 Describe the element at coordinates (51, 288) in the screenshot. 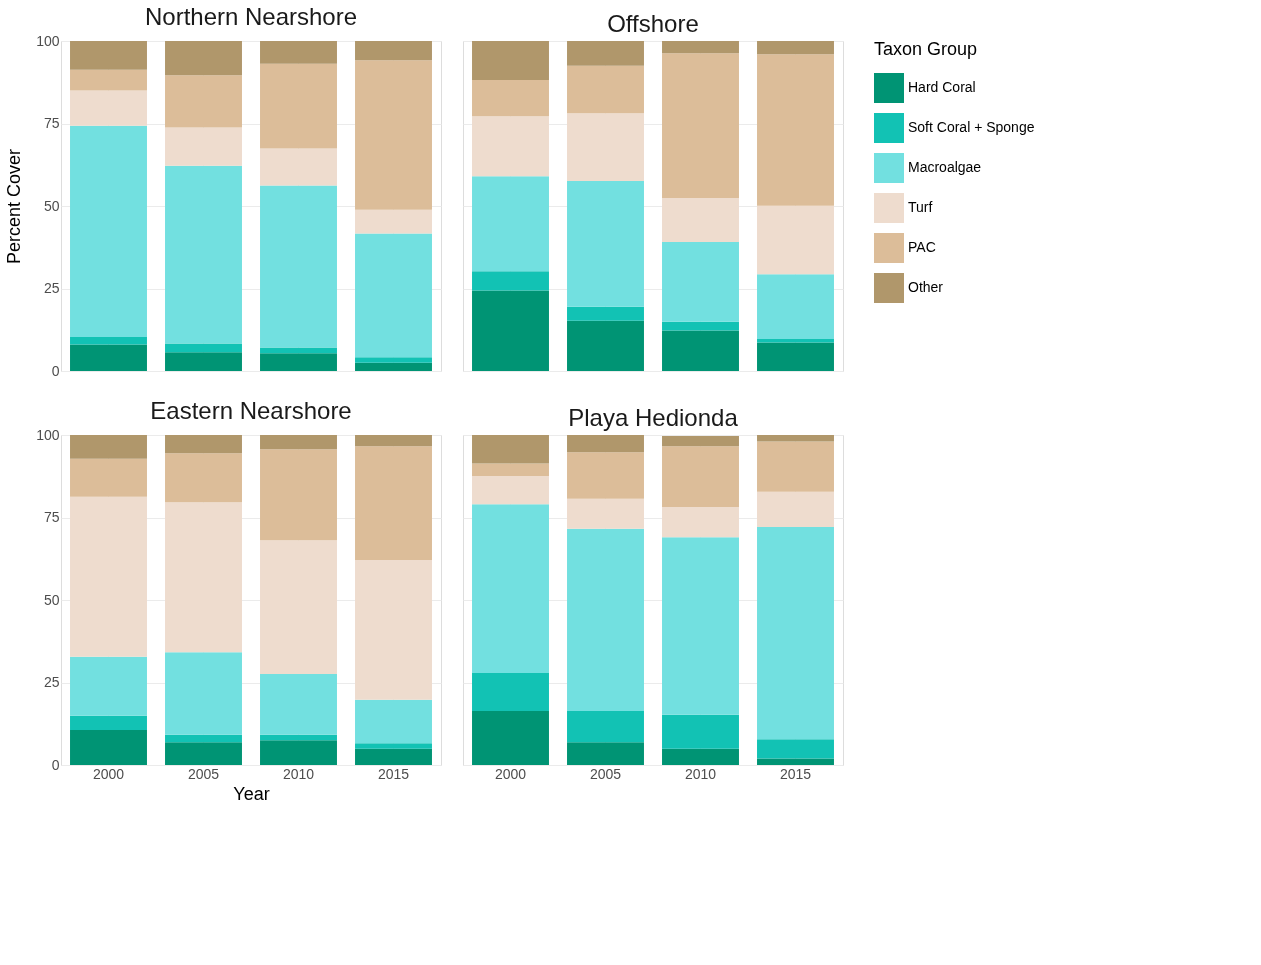

I see `y-tick-label: 25` at that location.